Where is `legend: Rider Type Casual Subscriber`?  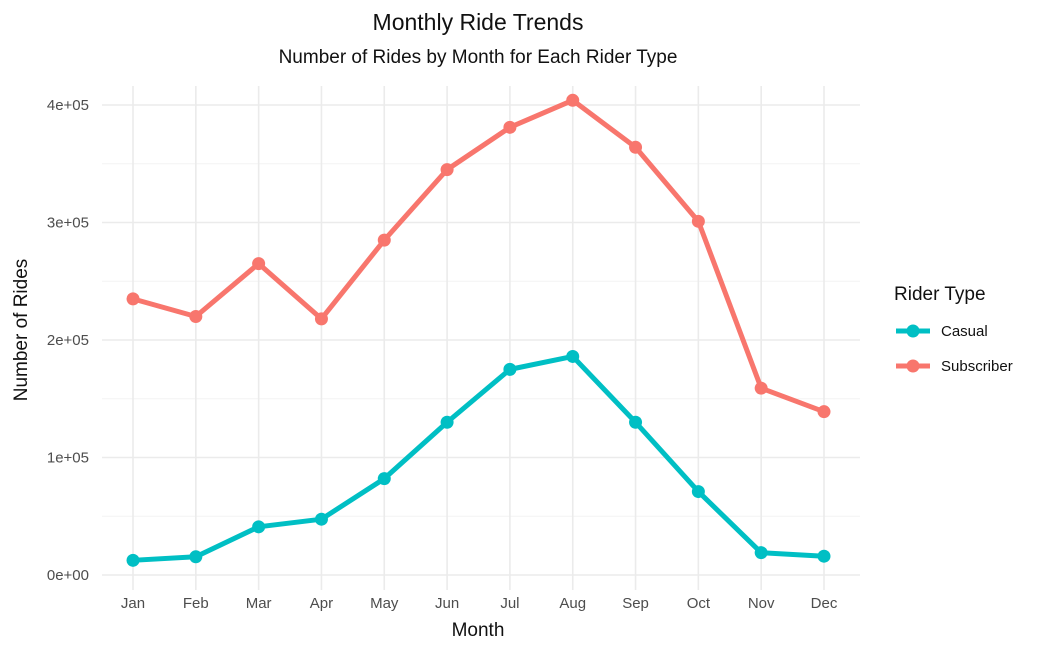 legend: Rider Type Casual Subscriber is located at coordinates (953, 329).